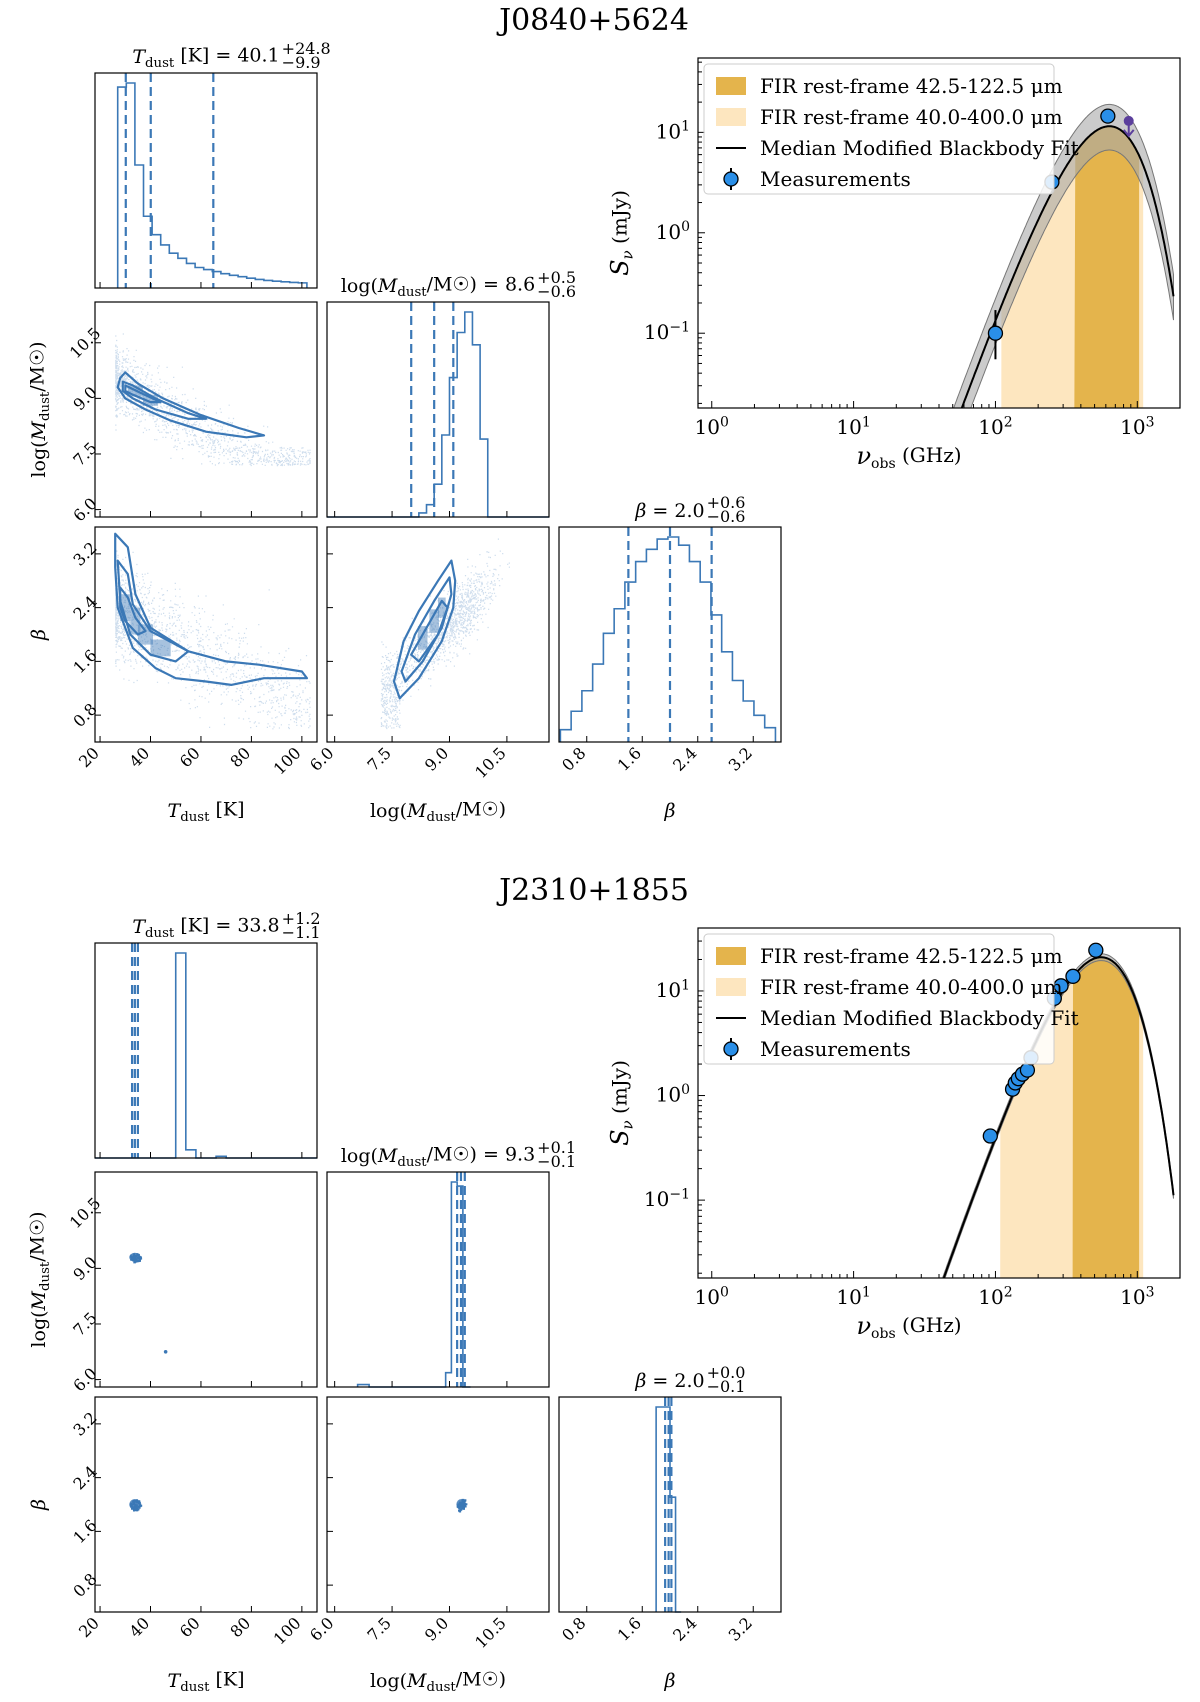 This screenshot has height=1702, width=1200. Describe the element at coordinates (592, 20) in the screenshot. I see `figure-title: J0840+5624` at that location.